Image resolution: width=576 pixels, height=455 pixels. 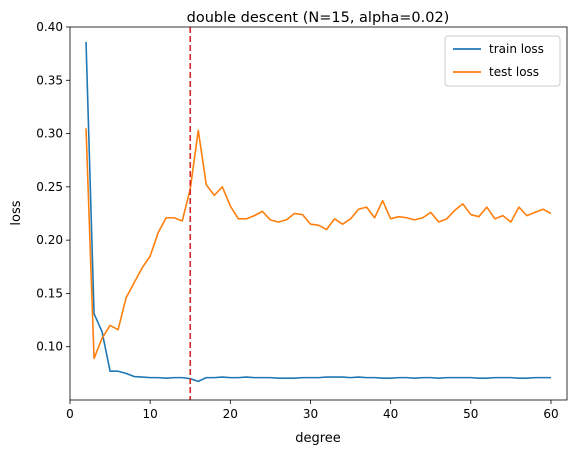 What do you see at coordinates (49, 80) in the screenshot?
I see `y-tick-label: 0.35` at bounding box center [49, 80].